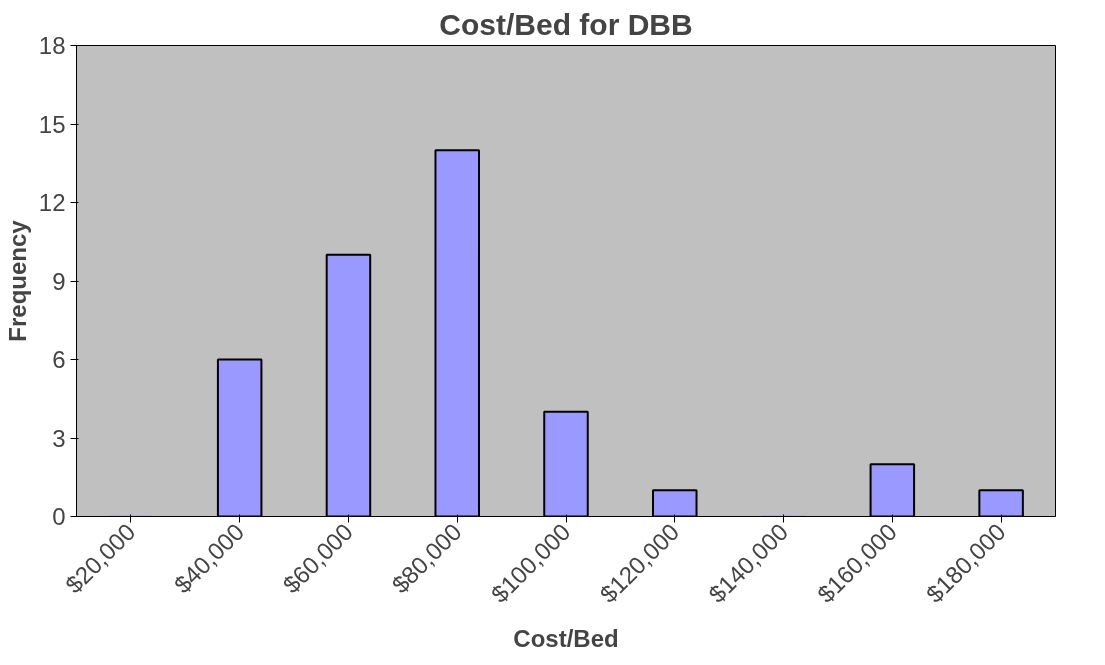  I want to click on y-tick-label: 12, so click(52, 202).